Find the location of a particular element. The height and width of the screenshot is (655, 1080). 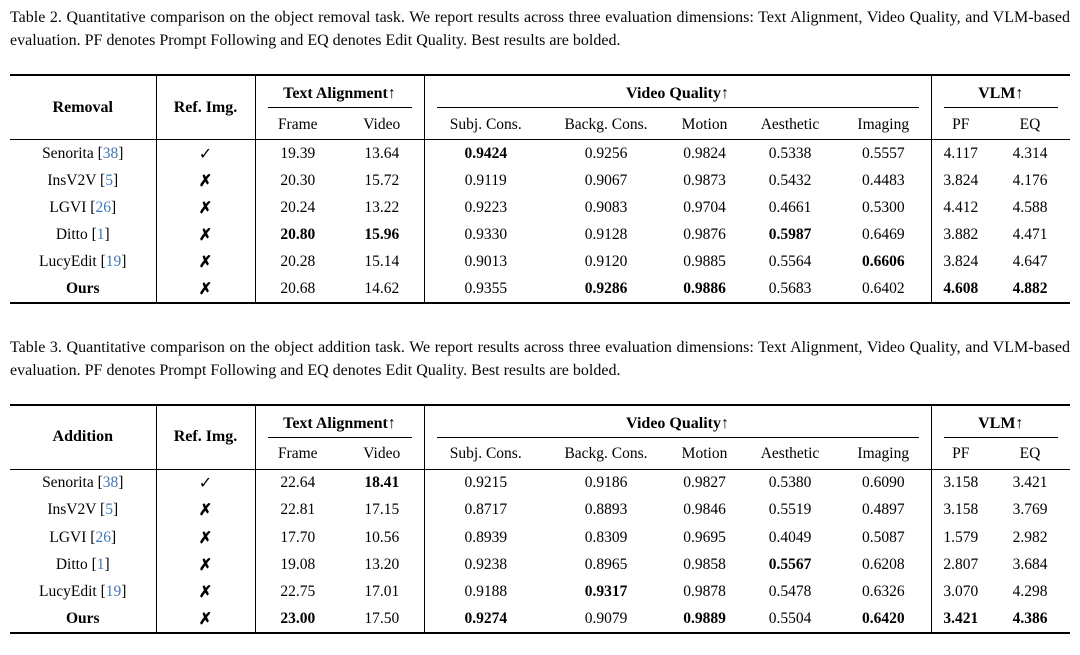

col-header-frame: Frame is located at coordinates (297, 455).